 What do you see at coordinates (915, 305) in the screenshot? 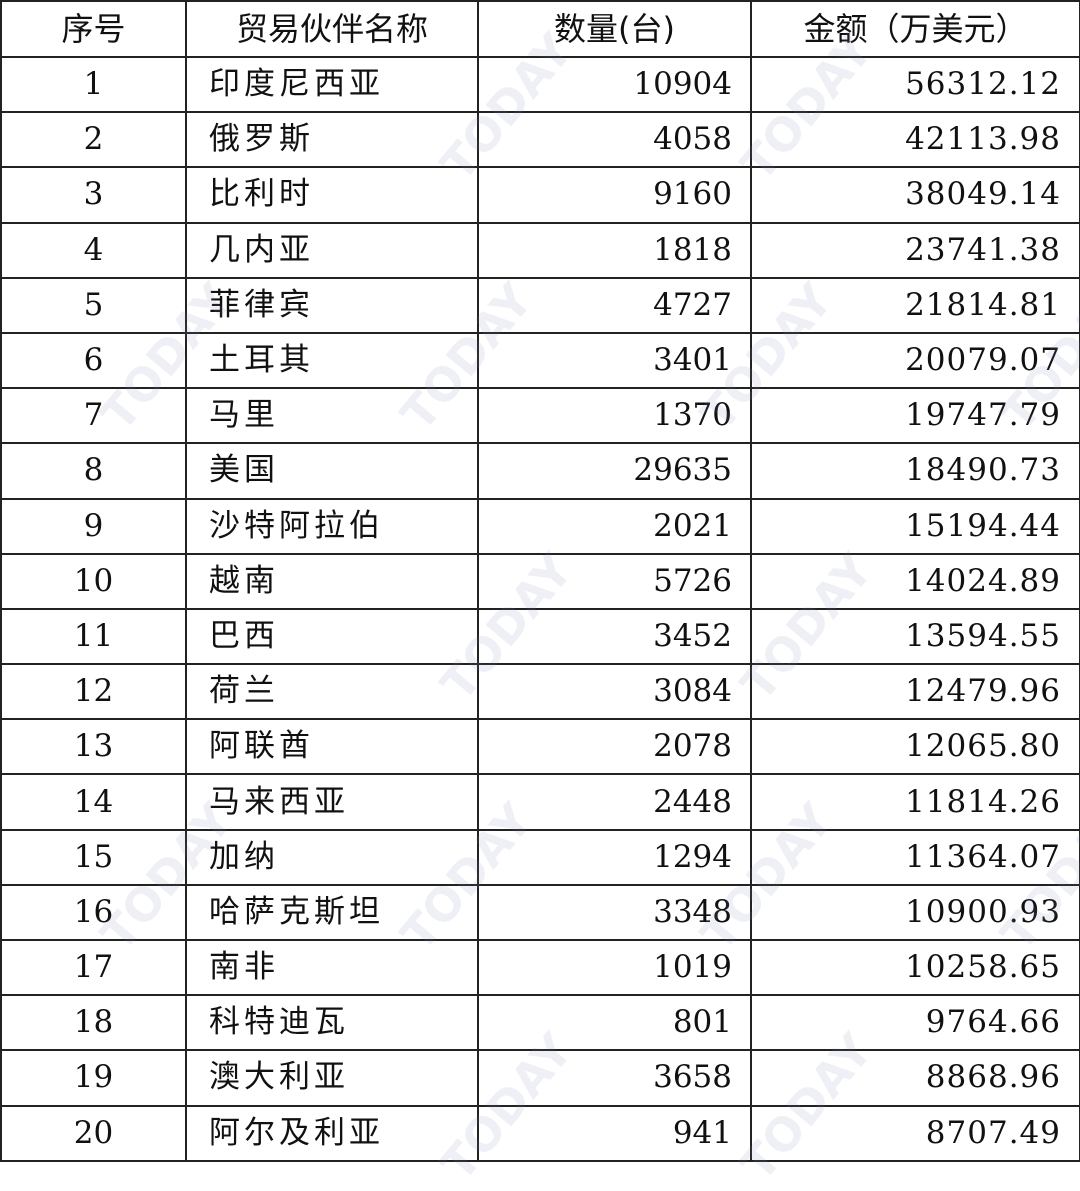
I see `cell-amount: 21814.81` at bounding box center [915, 305].